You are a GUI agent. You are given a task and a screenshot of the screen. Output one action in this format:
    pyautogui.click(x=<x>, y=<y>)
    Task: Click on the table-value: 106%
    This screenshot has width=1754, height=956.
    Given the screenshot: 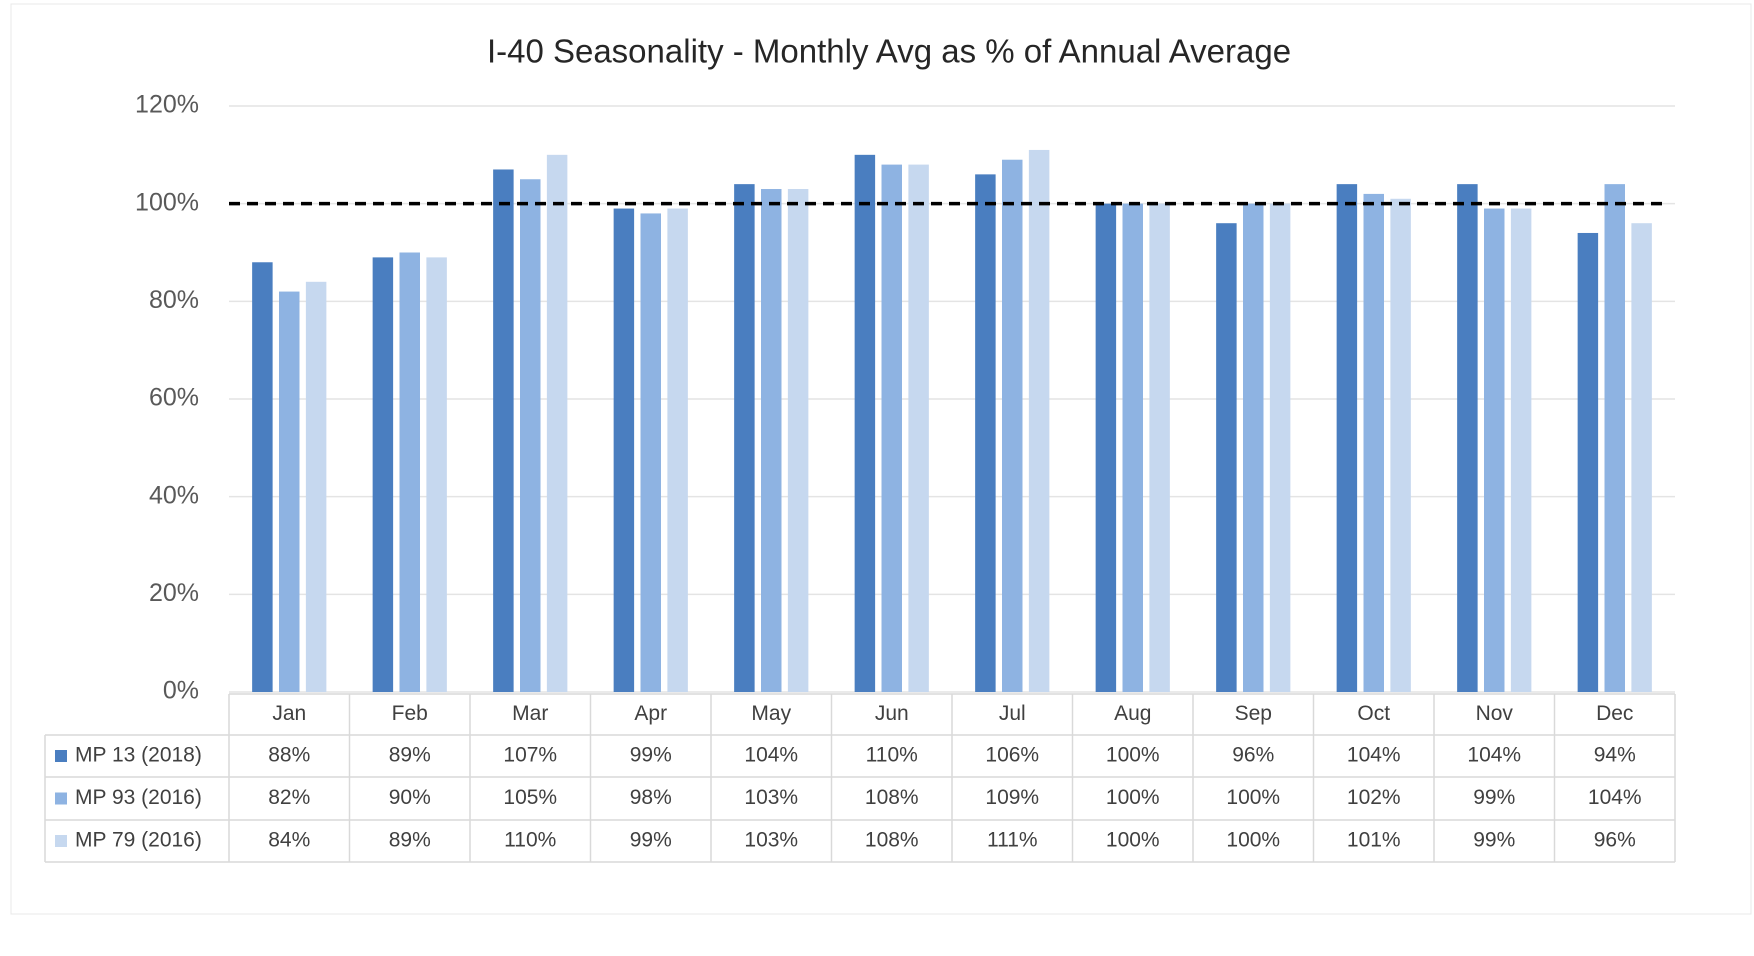 What is the action you would take?
    pyautogui.click(x=1012, y=755)
    